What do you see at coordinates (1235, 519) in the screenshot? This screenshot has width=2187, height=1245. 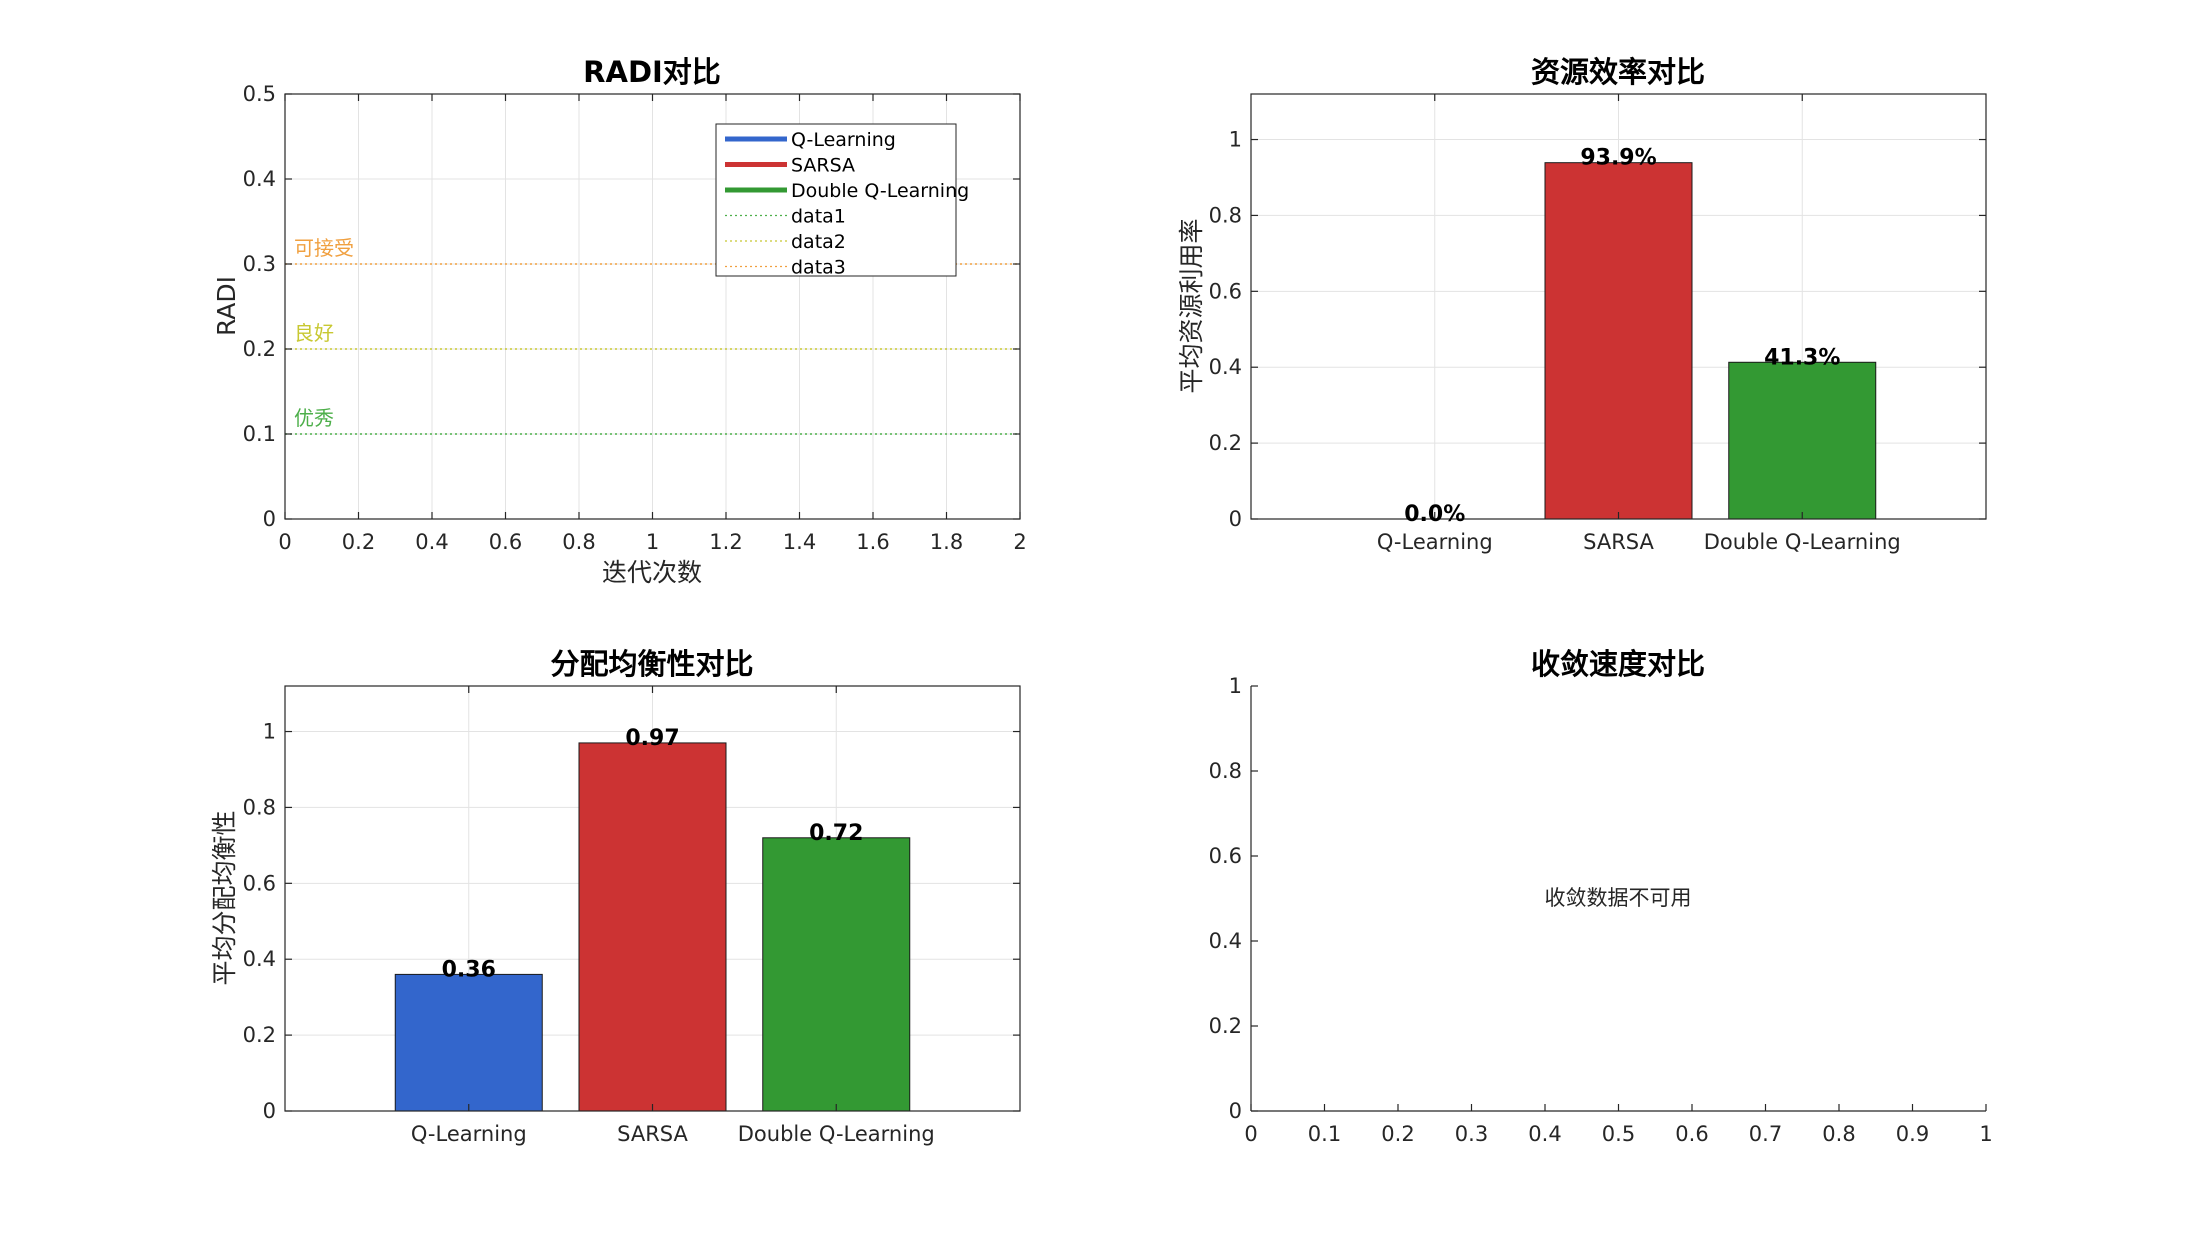 I see `resource-efficiency-chart-y-tick-label: 0` at bounding box center [1235, 519].